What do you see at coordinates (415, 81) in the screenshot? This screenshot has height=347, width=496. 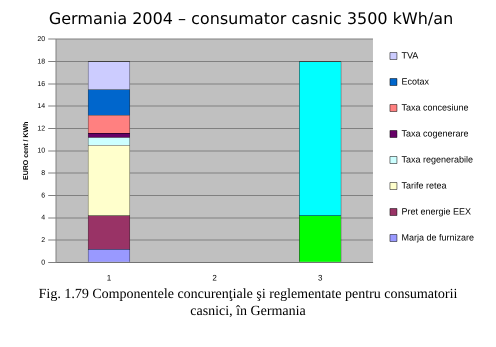 I see `legend-label: Ecotax` at bounding box center [415, 81].